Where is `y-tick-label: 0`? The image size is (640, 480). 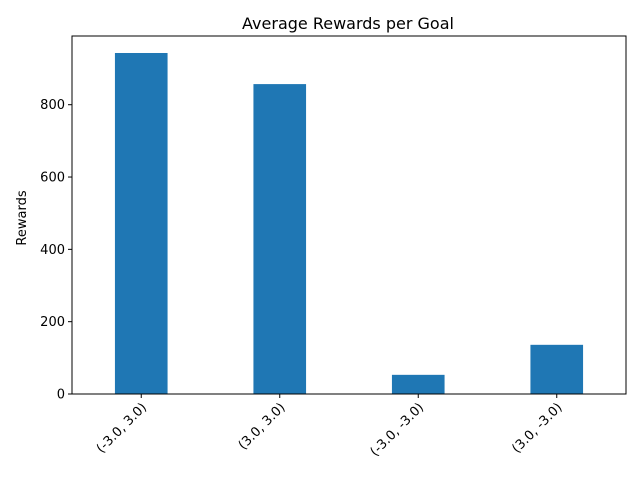
y-tick-label: 0 is located at coordinates (61, 395).